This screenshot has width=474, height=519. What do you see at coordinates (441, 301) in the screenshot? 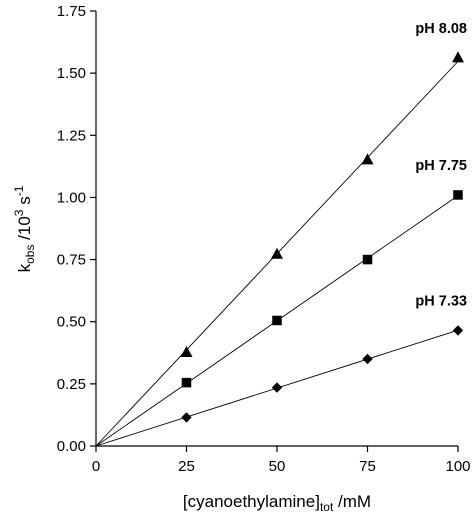
I see `series-label: pH 7.33` at bounding box center [441, 301].